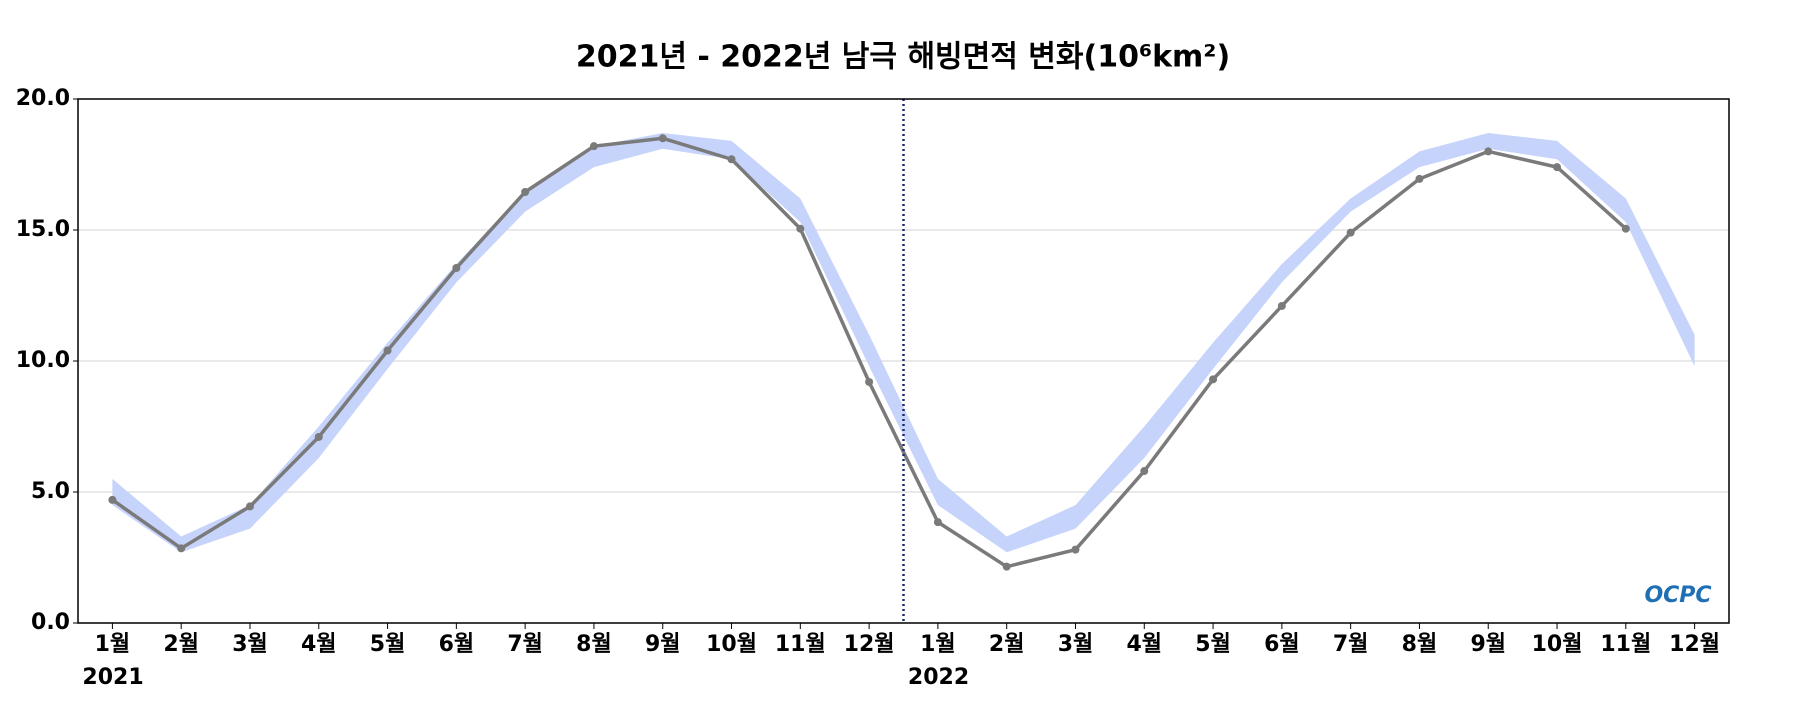 The height and width of the screenshot is (704, 1800). Describe the element at coordinates (43, 360) in the screenshot. I see `y-tick-label: 10.0` at that location.